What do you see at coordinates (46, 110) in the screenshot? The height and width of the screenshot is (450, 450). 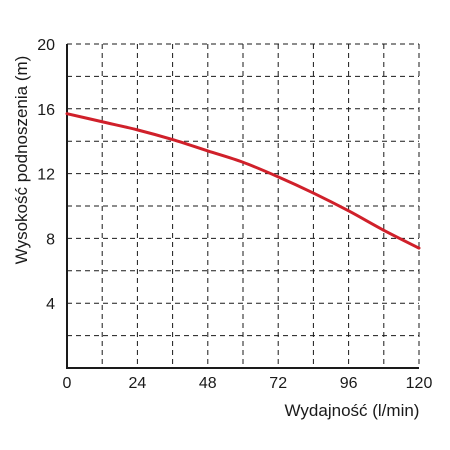 I see `y-tick-label: 16` at bounding box center [46, 110].